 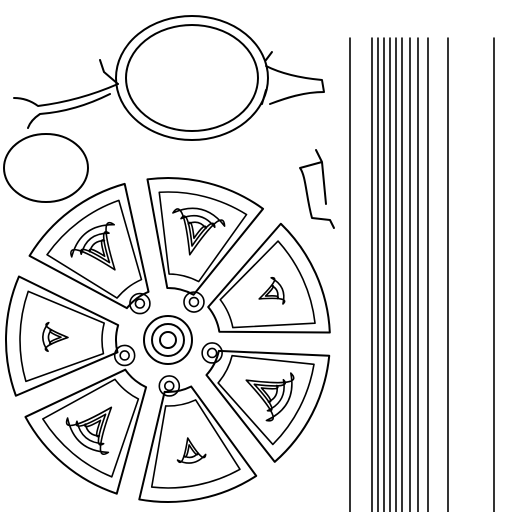 I want to click on hub-ring, so click(x=168, y=340).